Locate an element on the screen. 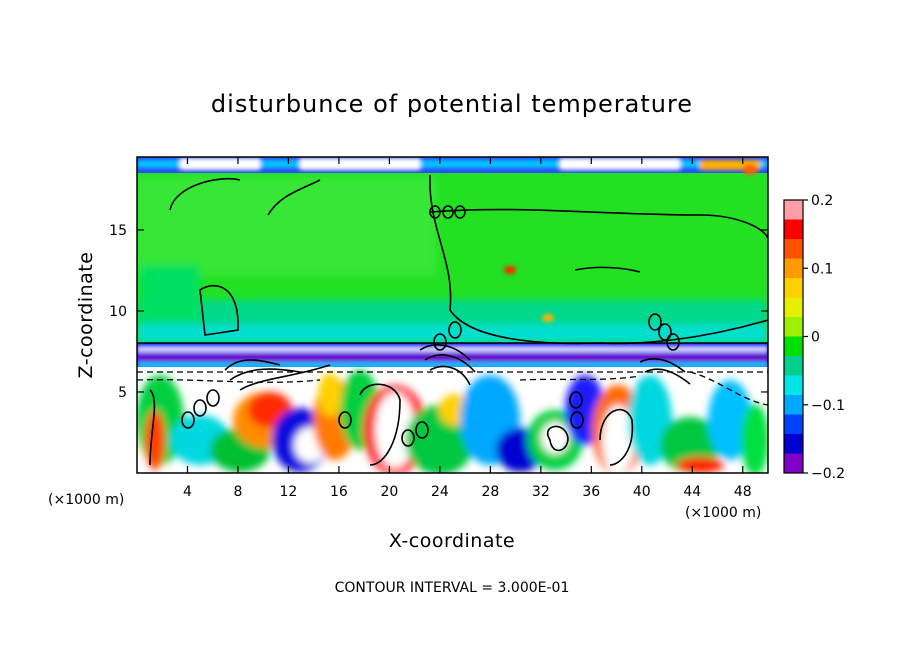 The width and height of the screenshot is (904, 654). x-tick-label: 32 is located at coordinates (541, 492).